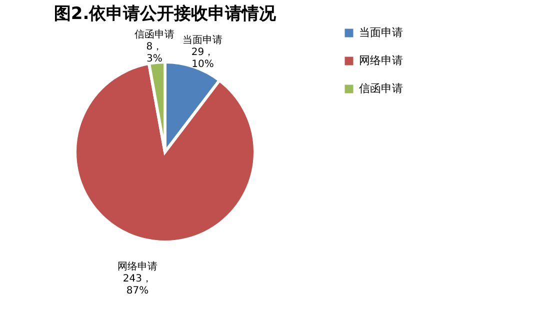 The width and height of the screenshot is (538, 327). What do you see at coordinates (381, 60) in the screenshot?
I see `legend-label: 网络申请` at bounding box center [381, 60].